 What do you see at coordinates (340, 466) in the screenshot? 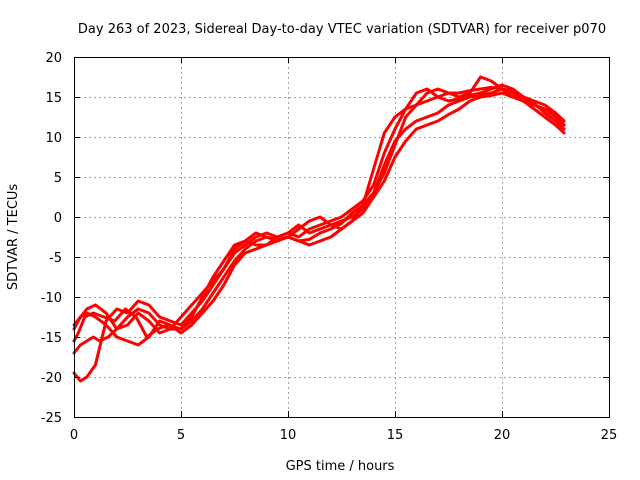
I see `x-axis-label: GPS time / hours` at bounding box center [340, 466].